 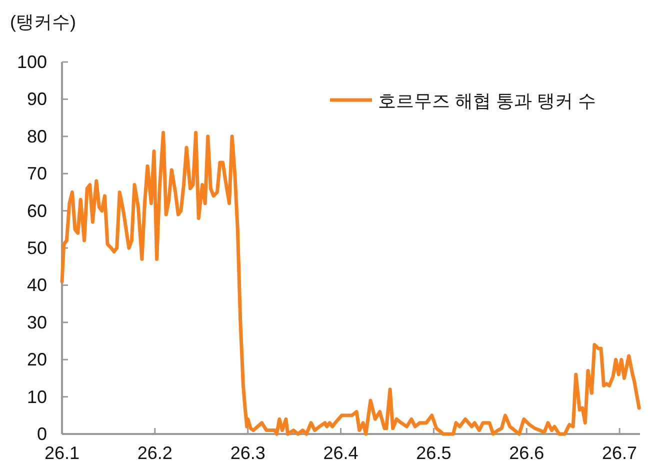 What do you see at coordinates (36, 285) in the screenshot?
I see `y-tick-label: 40` at bounding box center [36, 285].